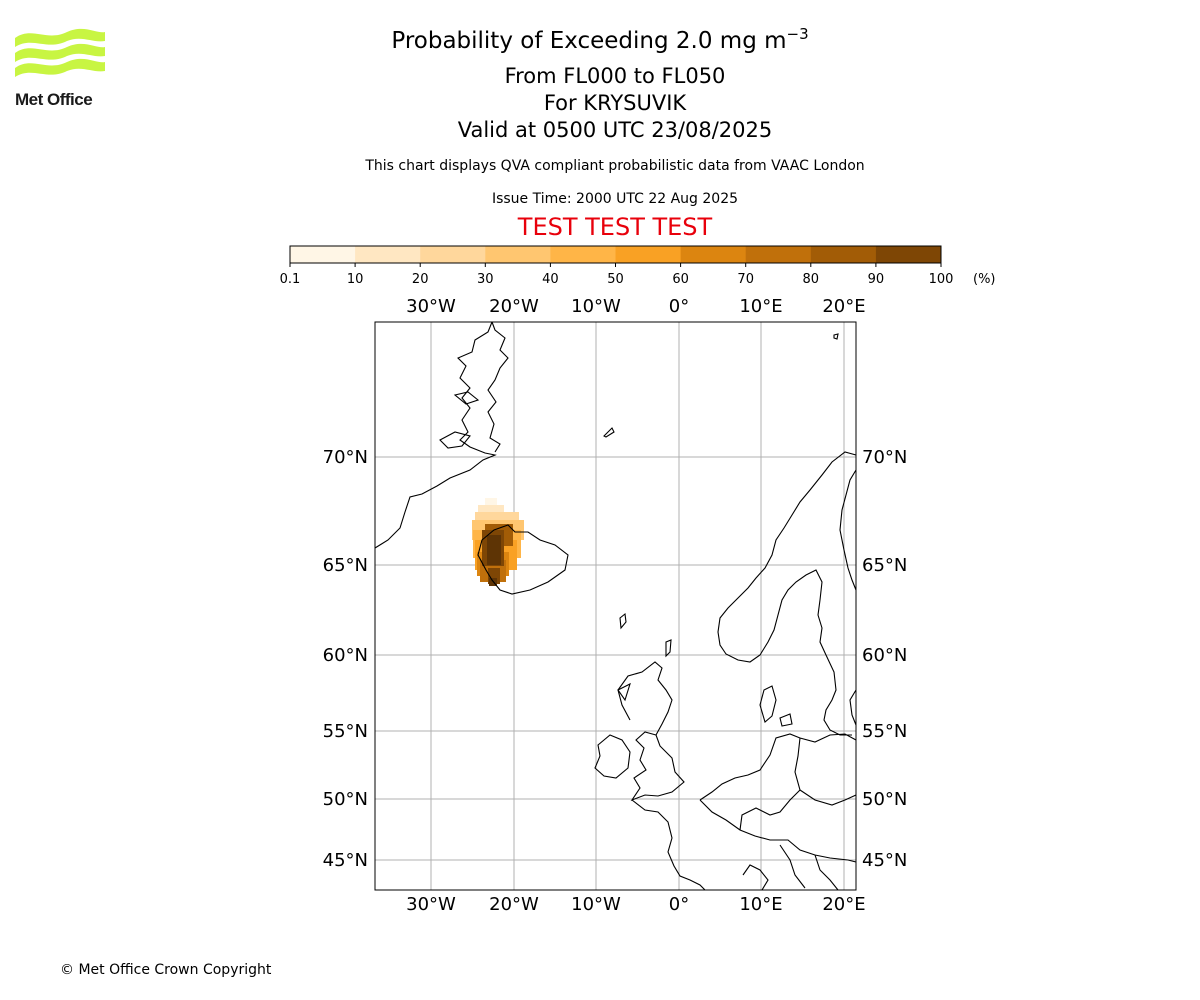 This screenshot has width=1200, height=1000. I want to click on lon-label-top: 10°E, so click(760, 306).